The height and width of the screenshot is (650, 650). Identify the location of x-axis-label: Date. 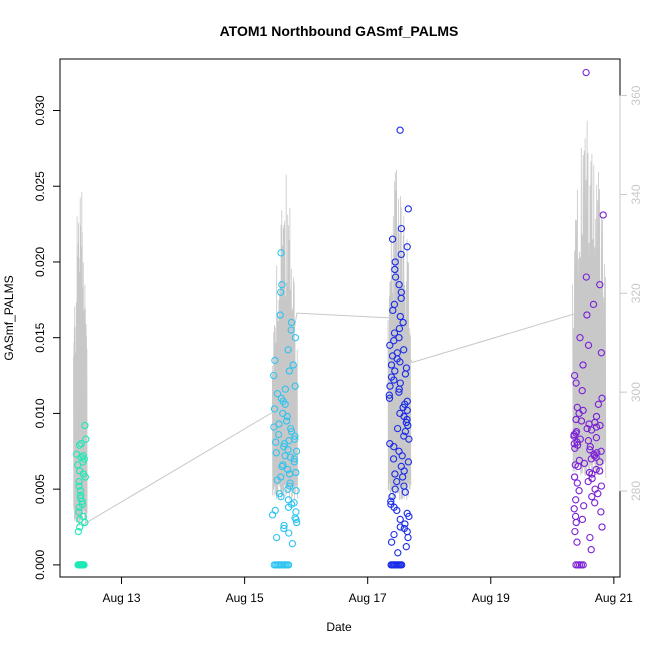
(339, 627).